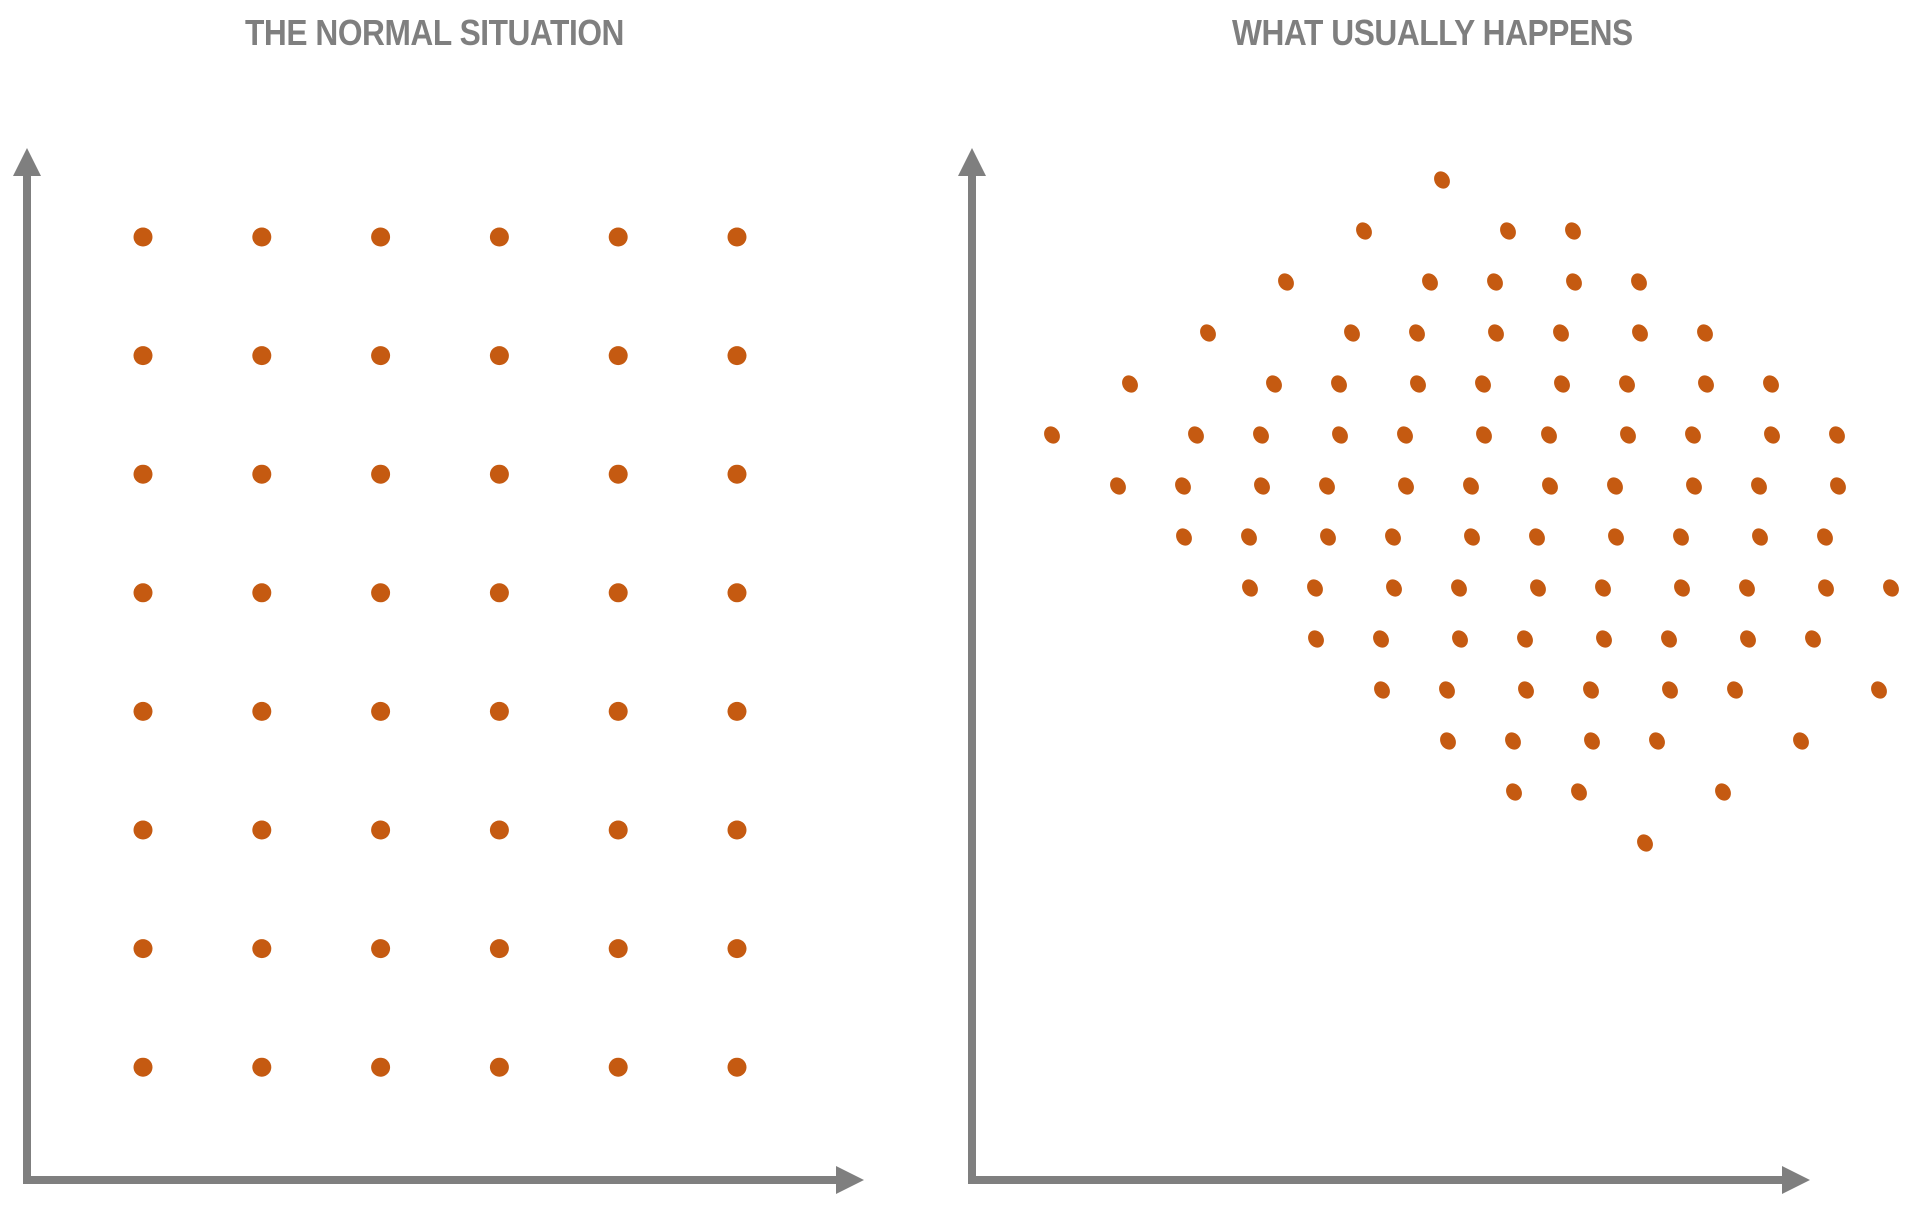 This screenshot has height=1206, width=1905. What do you see at coordinates (27, 162) in the screenshot?
I see `left-y-axis-arrow-icon` at bounding box center [27, 162].